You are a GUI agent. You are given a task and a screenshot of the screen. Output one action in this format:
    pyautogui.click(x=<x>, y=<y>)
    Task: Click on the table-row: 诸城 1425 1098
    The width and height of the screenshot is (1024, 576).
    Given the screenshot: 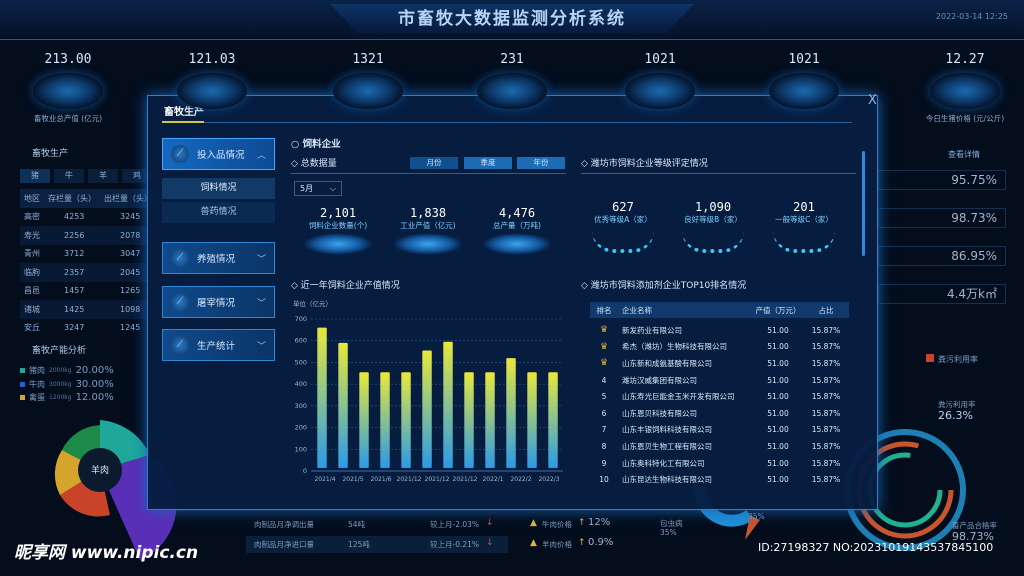 What is the action you would take?
    pyautogui.click(x=88, y=309)
    